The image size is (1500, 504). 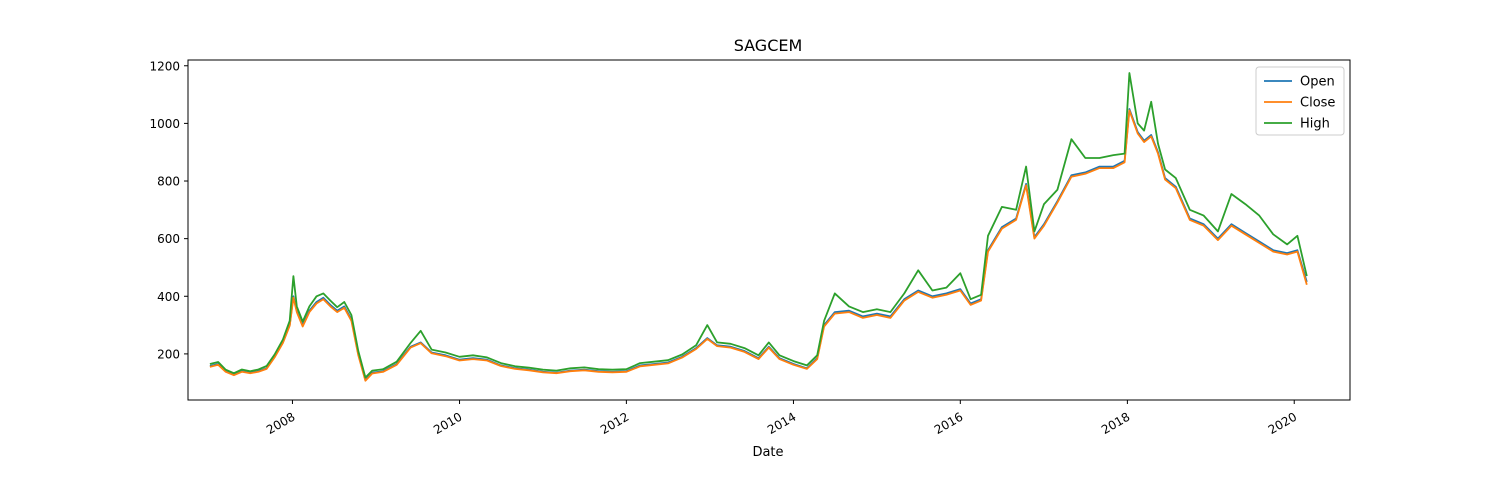 What do you see at coordinates (1115, 423) in the screenshot?
I see `x-tick-label: 2018` at bounding box center [1115, 423].